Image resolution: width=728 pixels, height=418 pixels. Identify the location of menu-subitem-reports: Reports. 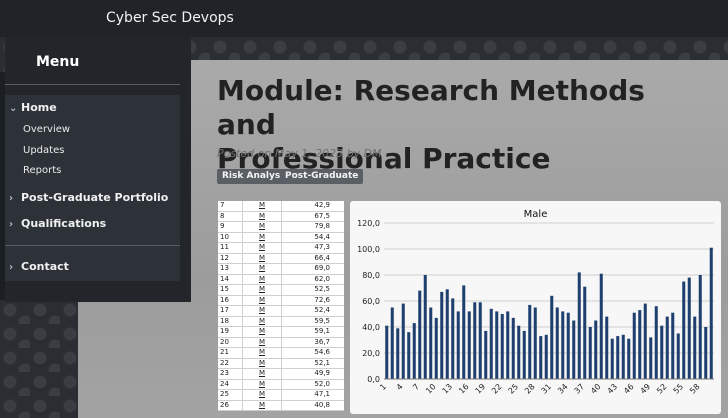
(42, 170).